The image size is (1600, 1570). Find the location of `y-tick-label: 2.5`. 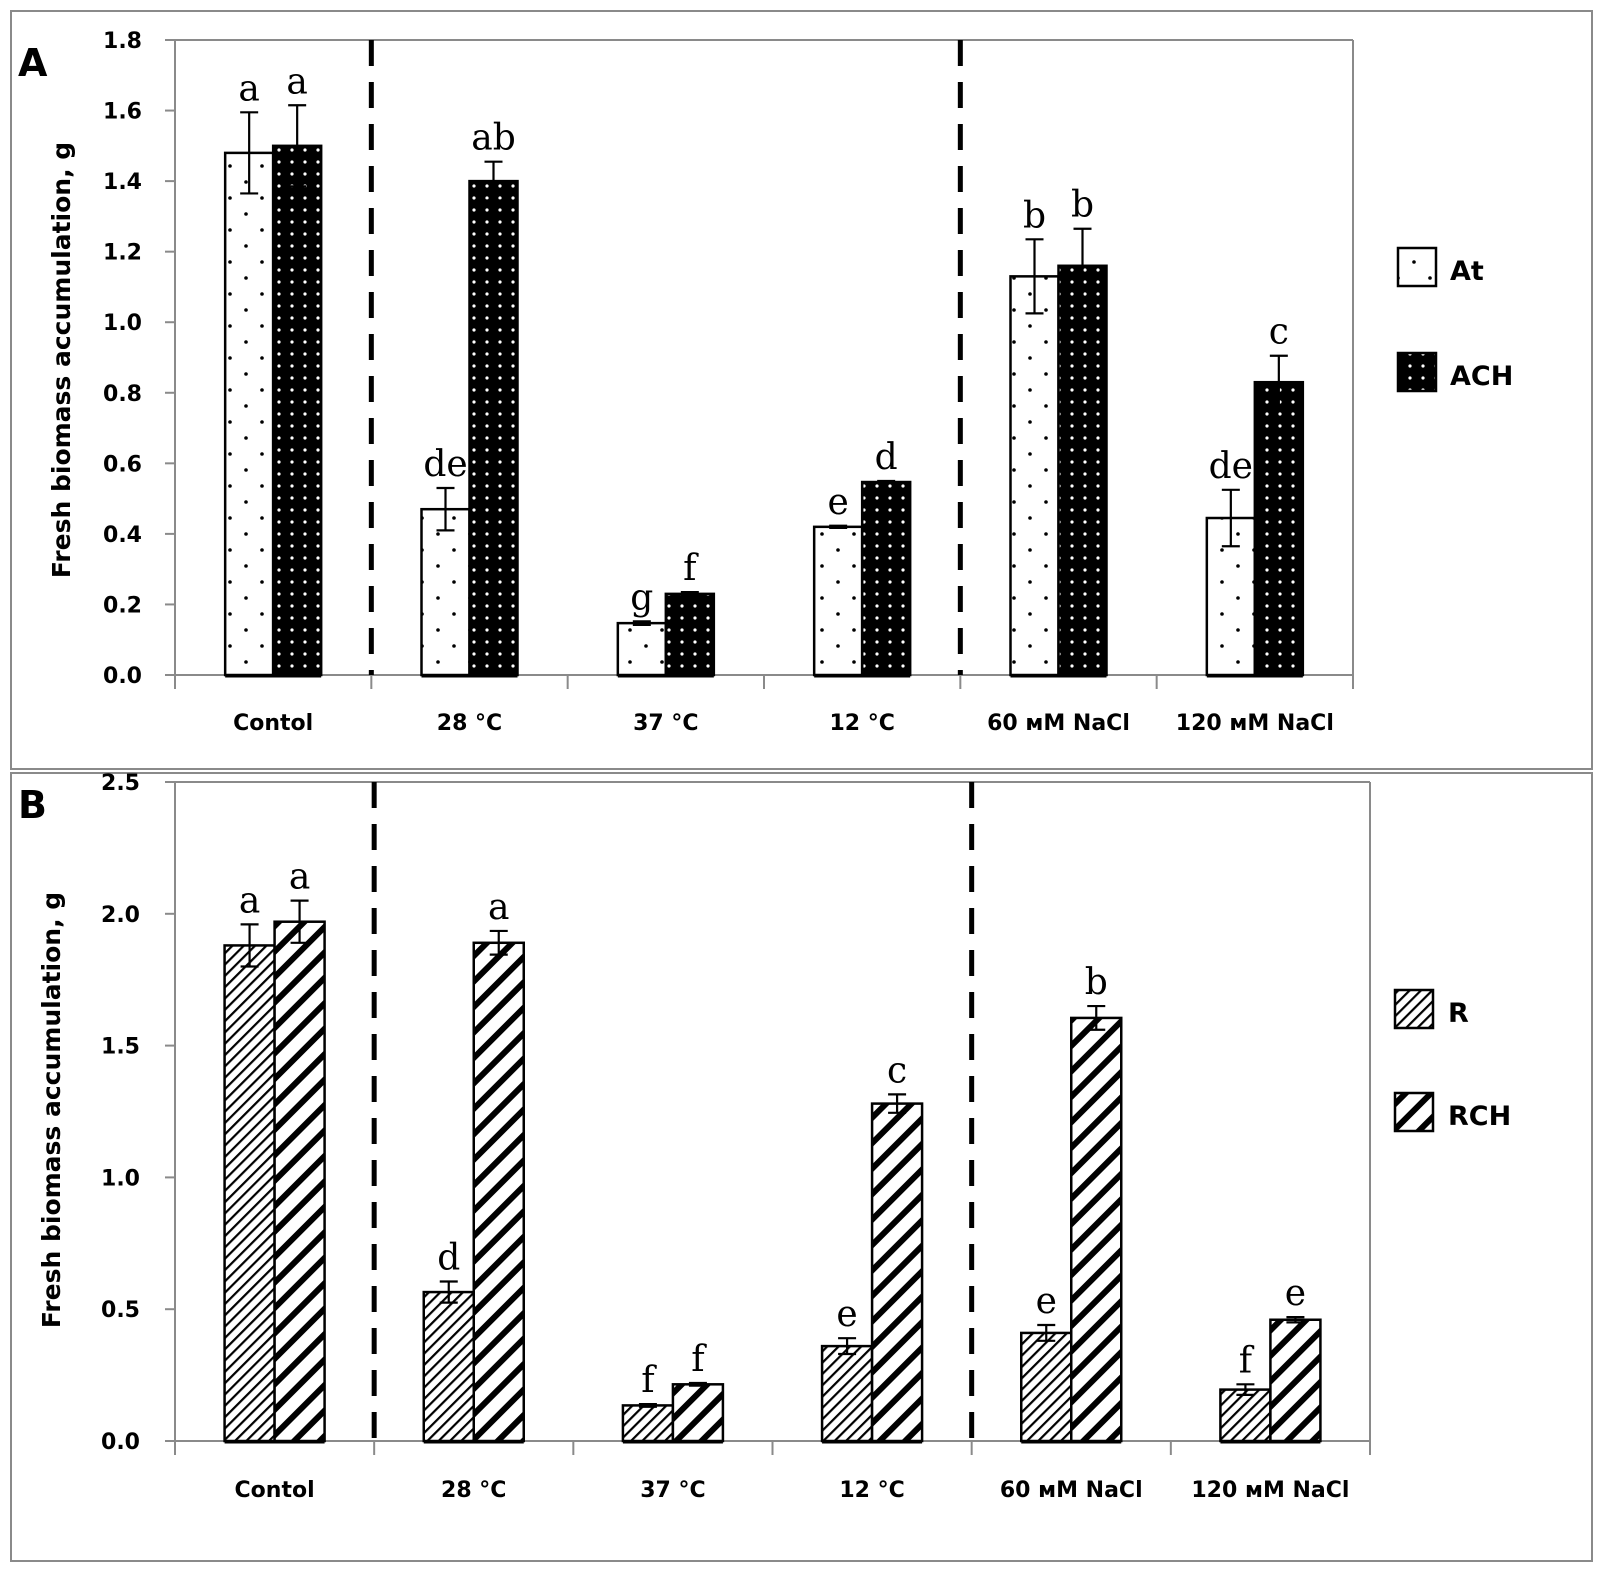

y-tick-label: 2.5 is located at coordinates (120, 783).